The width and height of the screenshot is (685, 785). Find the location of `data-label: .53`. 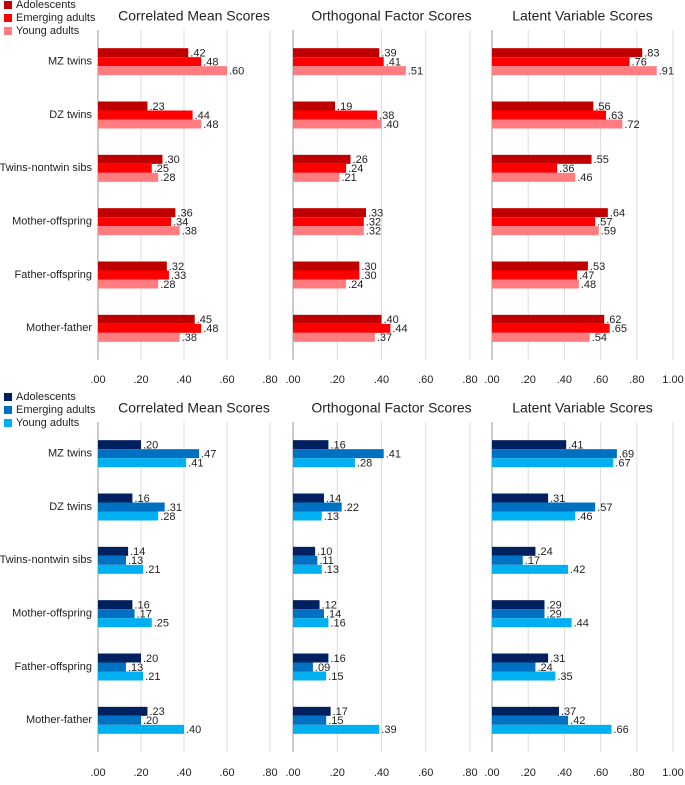

data-label: .53 is located at coordinates (597, 267).